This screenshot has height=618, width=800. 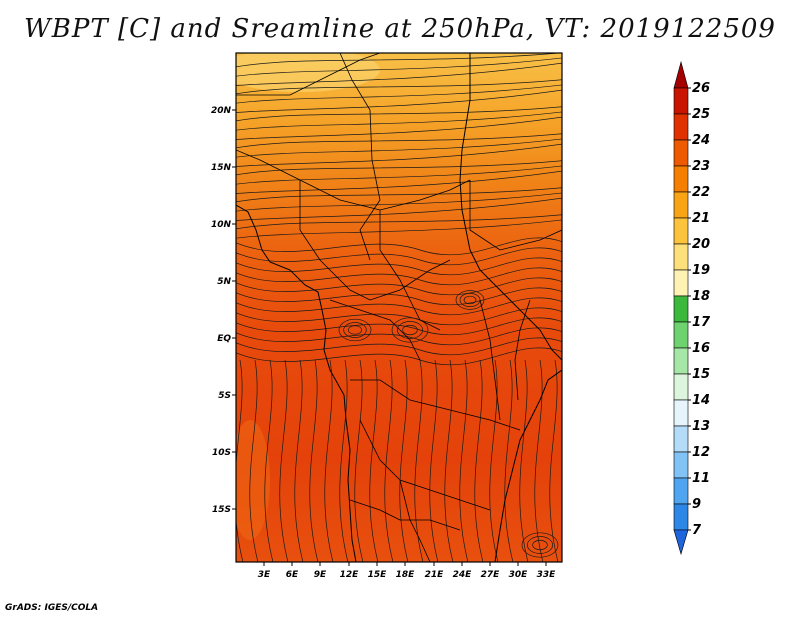 I want to click on colorbar-label-22: 22, so click(x=701, y=192).